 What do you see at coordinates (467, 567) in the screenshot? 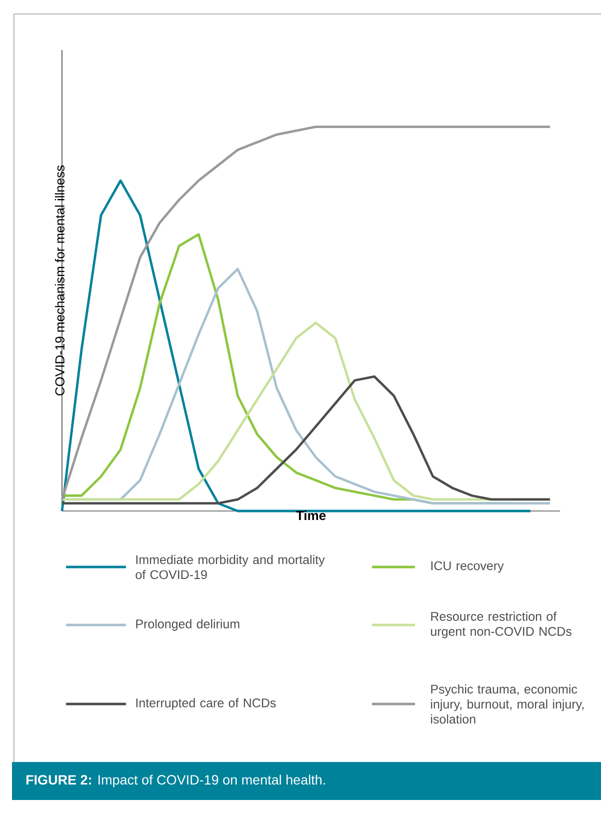
I see `legend-label: ICU recovery` at bounding box center [467, 567].